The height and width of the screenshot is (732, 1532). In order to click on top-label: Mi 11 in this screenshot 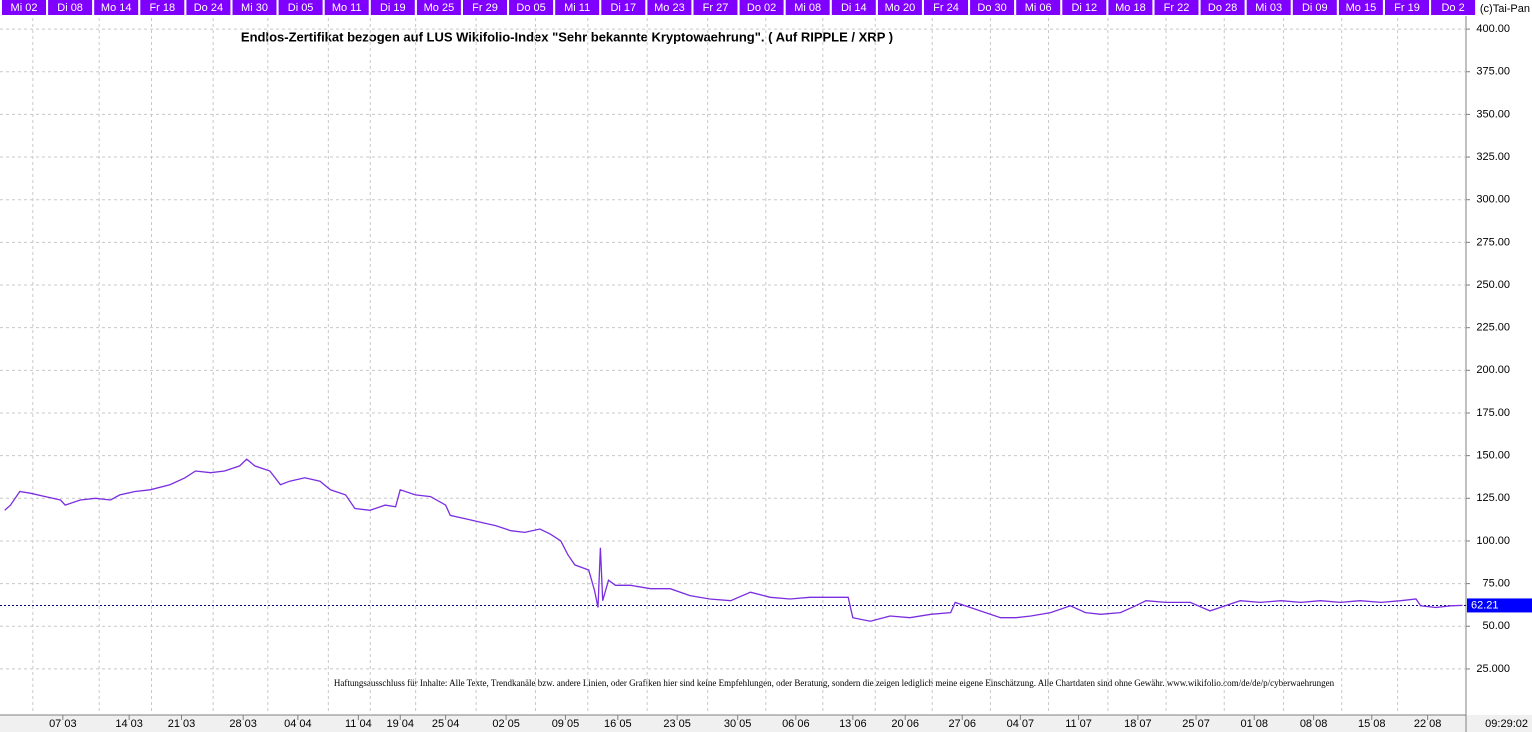, I will do `click(577, 8)`.